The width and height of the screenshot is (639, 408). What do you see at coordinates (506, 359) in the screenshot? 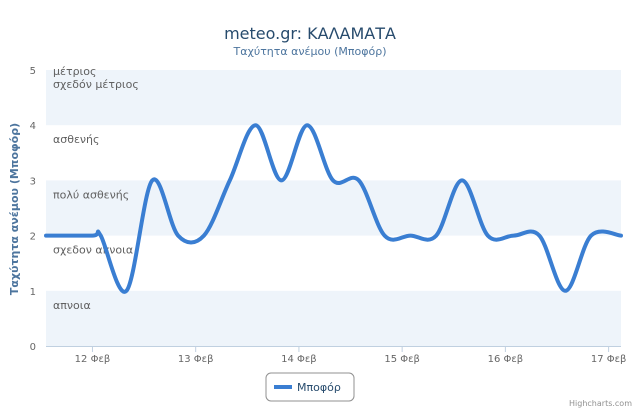
I see `x-tick-label-4: 16 Φεβ` at bounding box center [506, 359].